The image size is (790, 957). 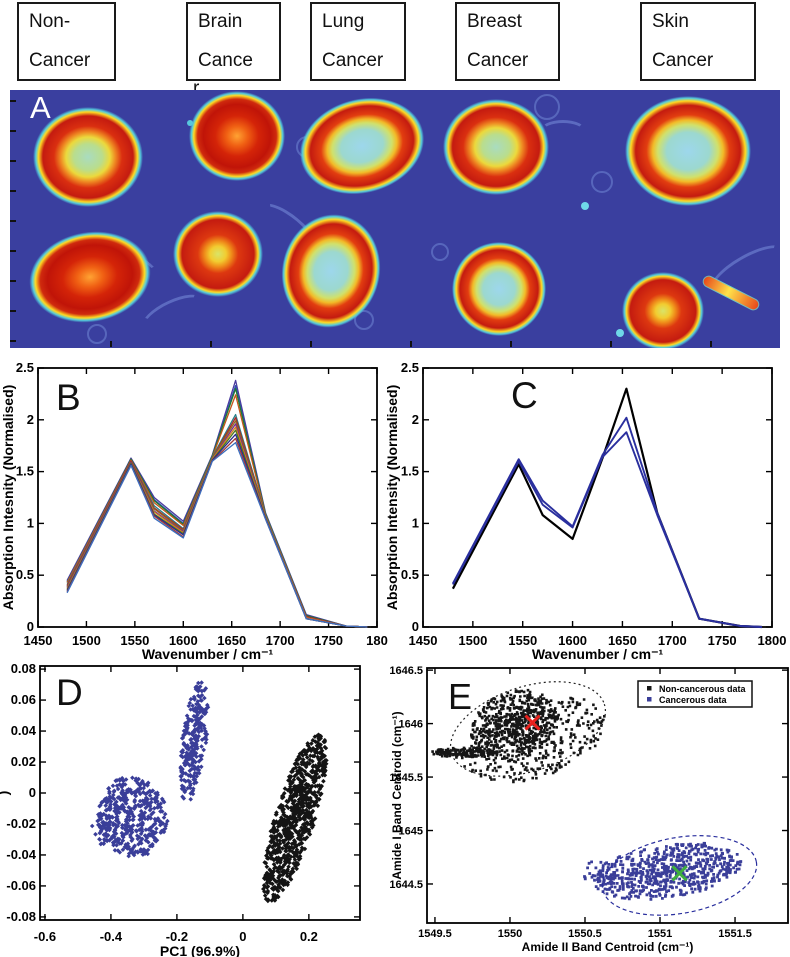 What do you see at coordinates (8, 498) in the screenshot?
I see `y-axis-label: Absorption Intesnity (Normalised)` at bounding box center [8, 498].